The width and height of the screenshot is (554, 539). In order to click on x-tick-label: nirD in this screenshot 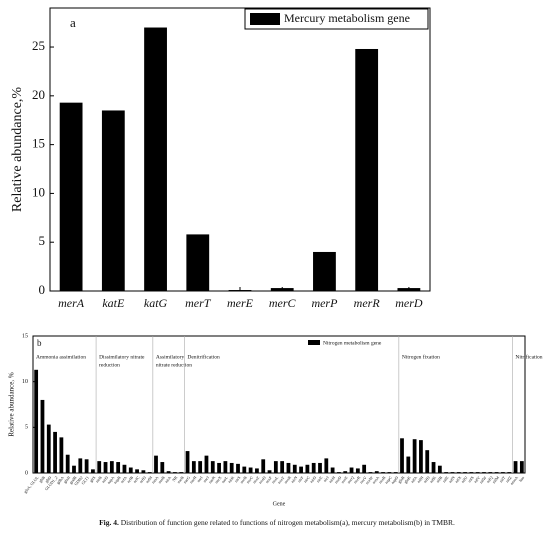, I will do `click(313, 479)`.